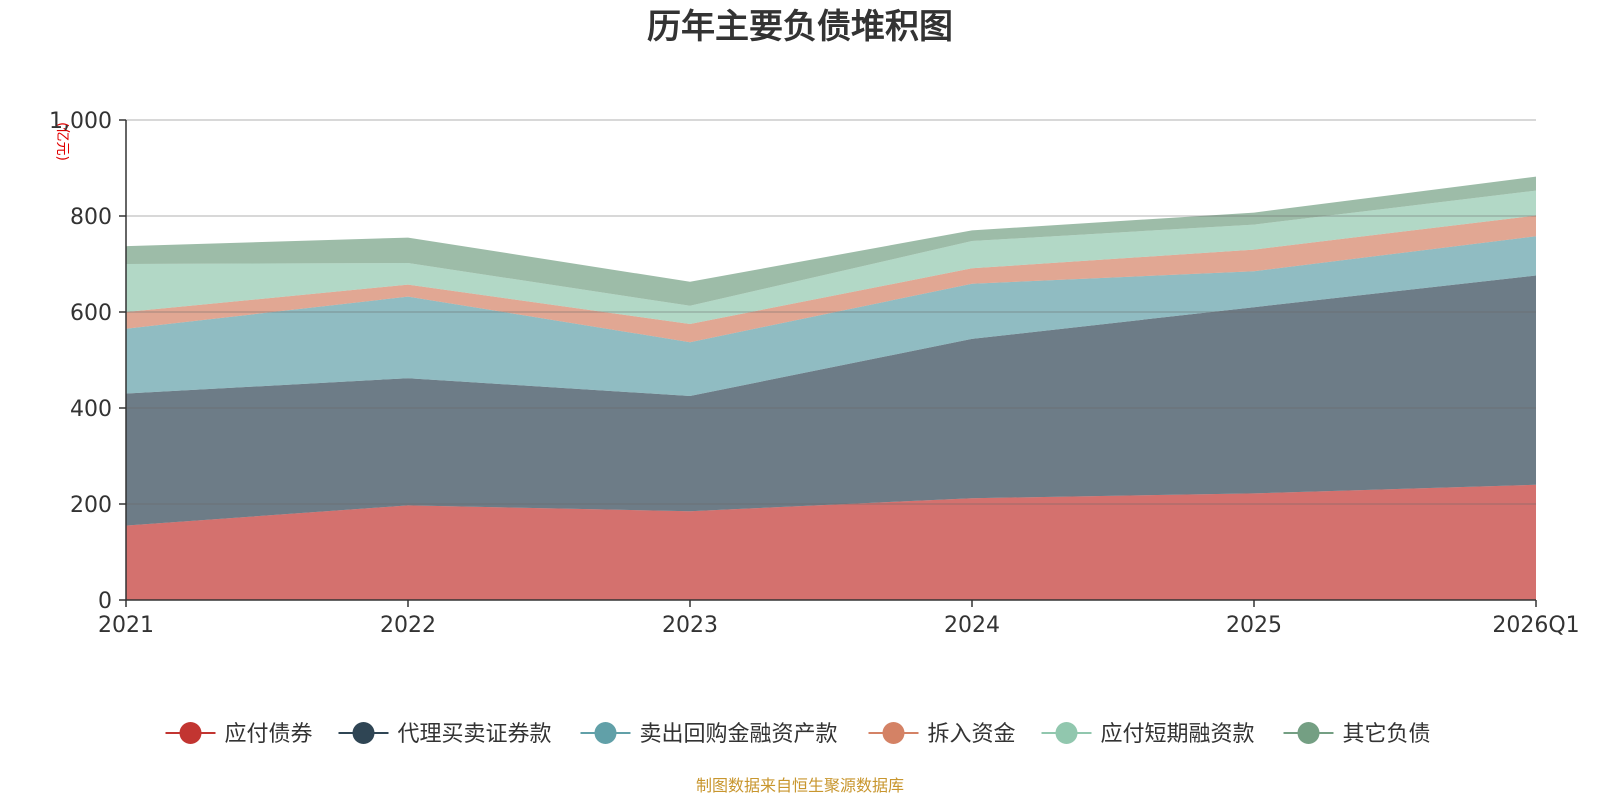  I want to click on legend-item: 应付债券, so click(239, 734).